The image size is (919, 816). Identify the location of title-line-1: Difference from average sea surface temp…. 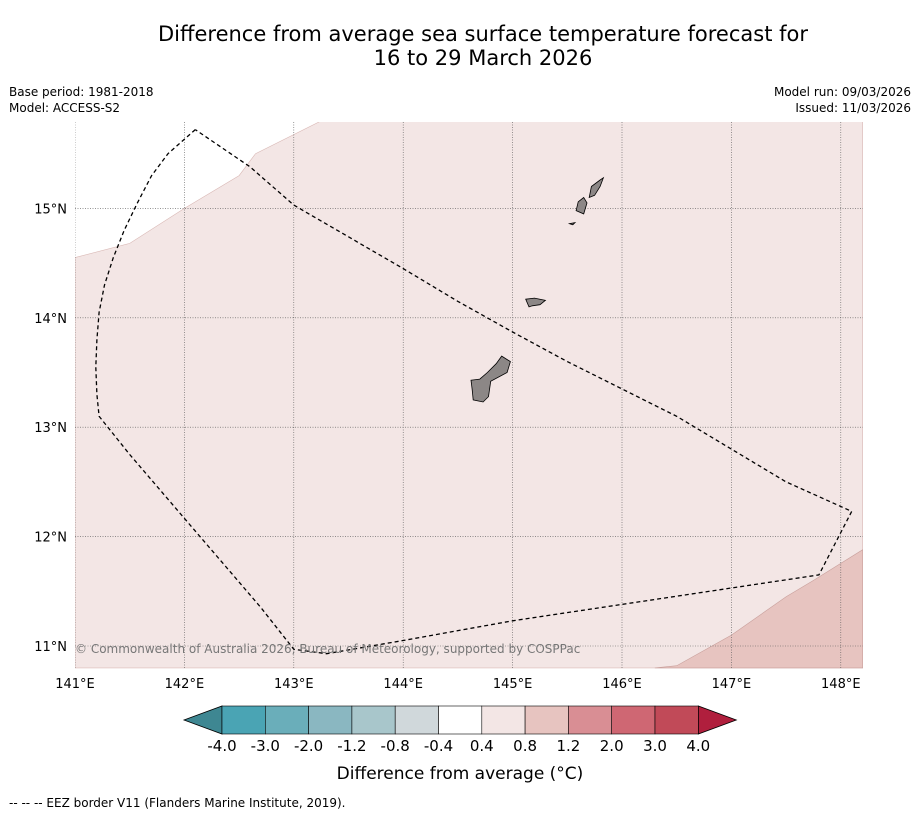
(483, 34).